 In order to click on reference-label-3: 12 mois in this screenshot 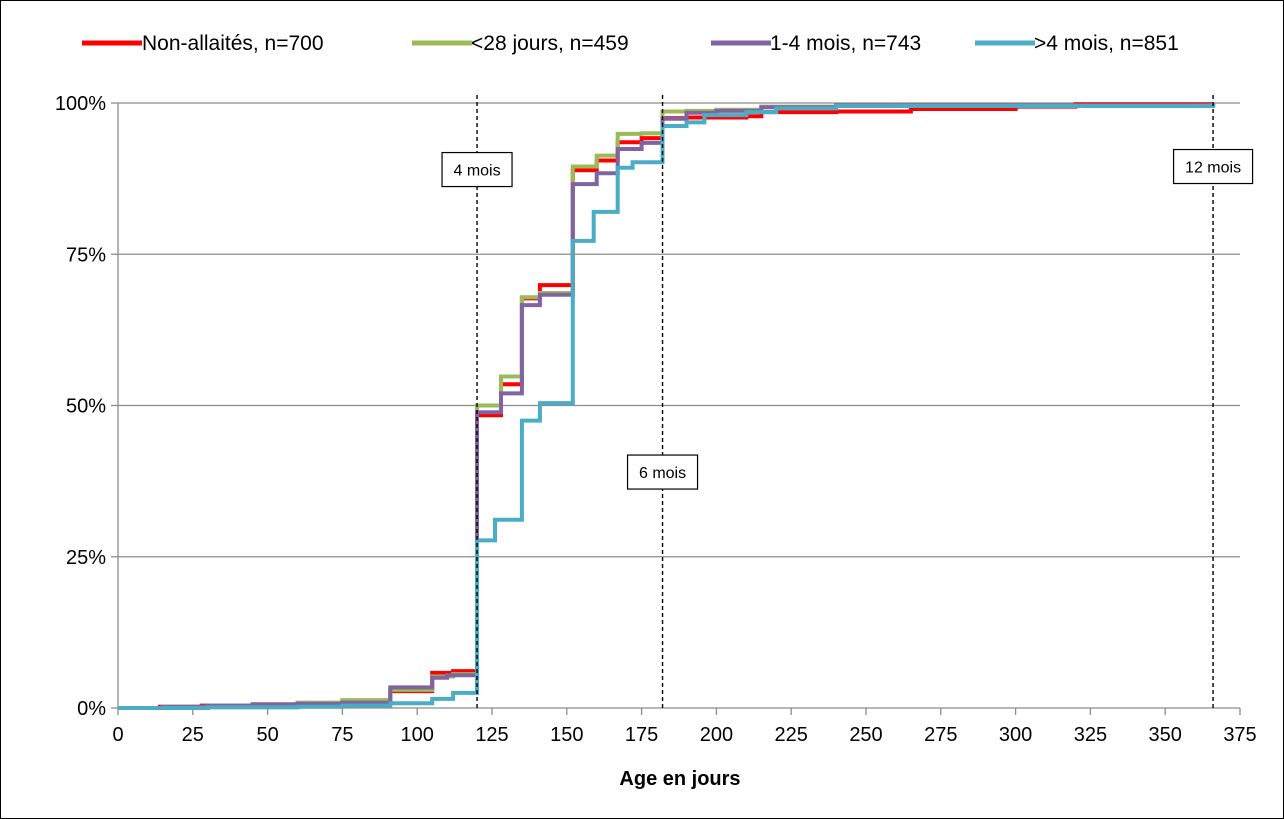, I will do `click(1213, 168)`.